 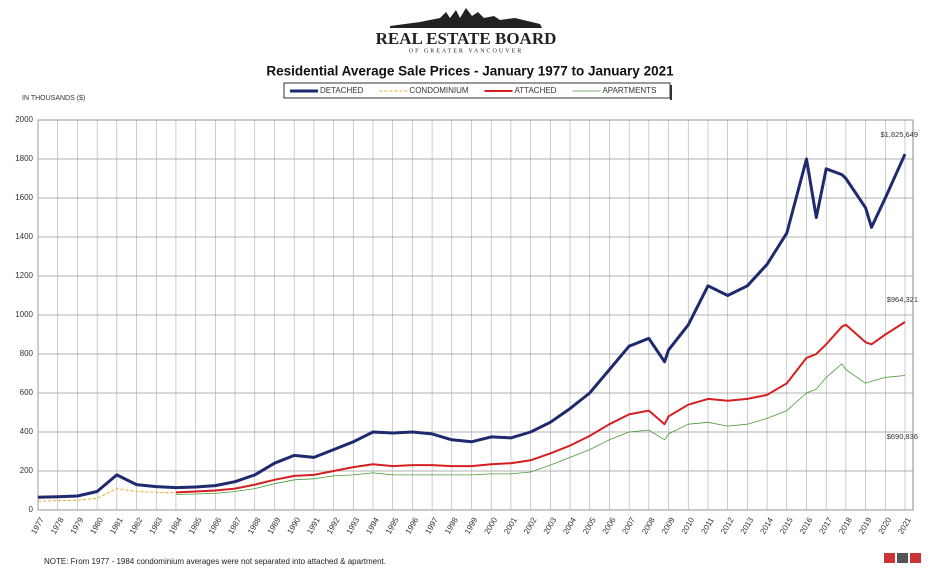 What do you see at coordinates (215, 525) in the screenshot?
I see `x-tick-label: 1986` at bounding box center [215, 525].